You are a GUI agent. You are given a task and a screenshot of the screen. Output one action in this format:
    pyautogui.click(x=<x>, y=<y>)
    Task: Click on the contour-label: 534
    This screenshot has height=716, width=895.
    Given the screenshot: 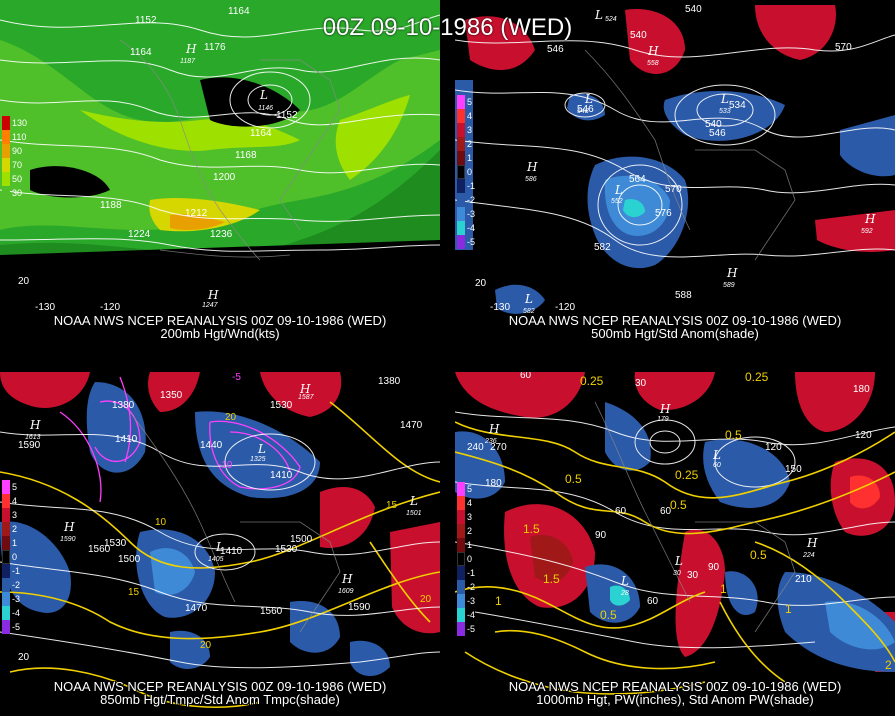 What is the action you would take?
    pyautogui.click(x=737, y=105)
    